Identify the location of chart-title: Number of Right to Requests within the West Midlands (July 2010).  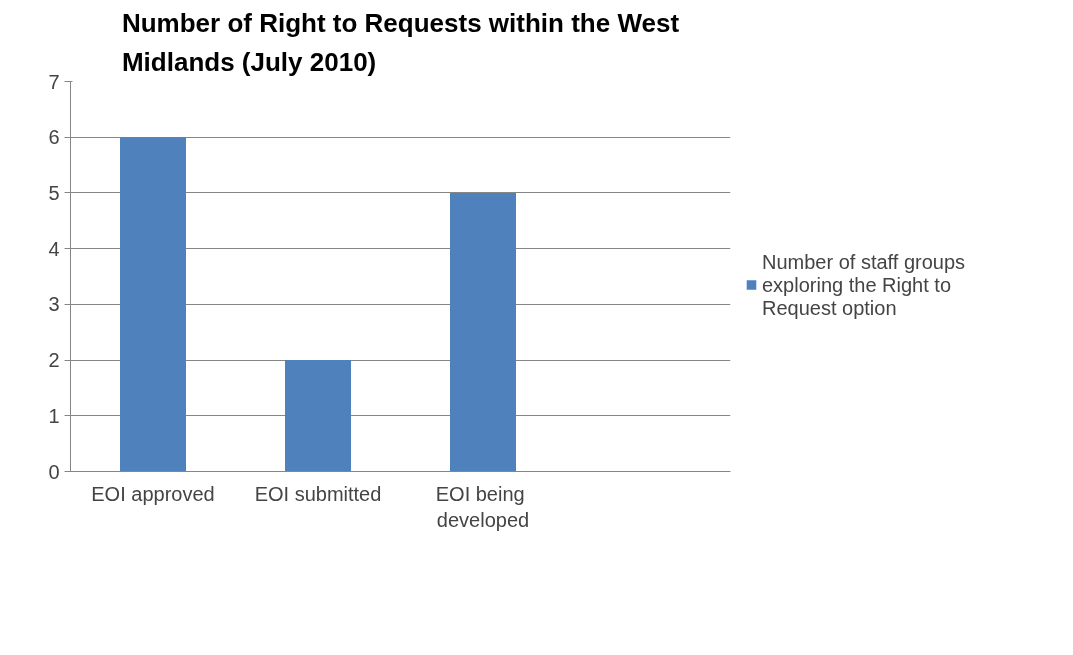
(400, 42).